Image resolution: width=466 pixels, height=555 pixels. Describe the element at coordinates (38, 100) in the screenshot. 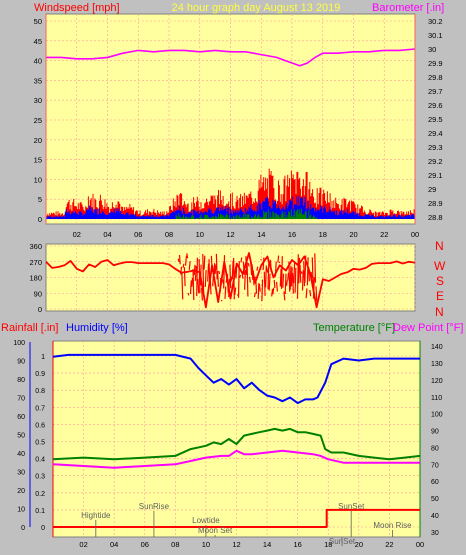

I see `y-tick-label: 30` at that location.